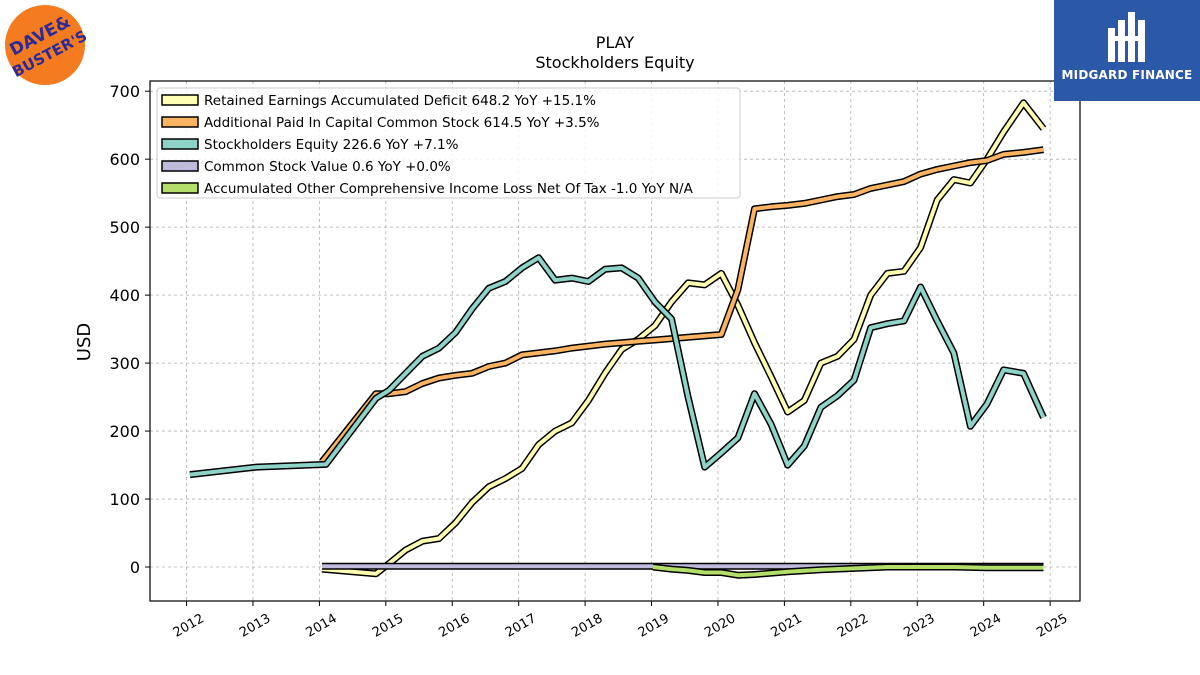  What do you see at coordinates (720, 626) in the screenshot?
I see `x-tick-label: 2020` at bounding box center [720, 626].